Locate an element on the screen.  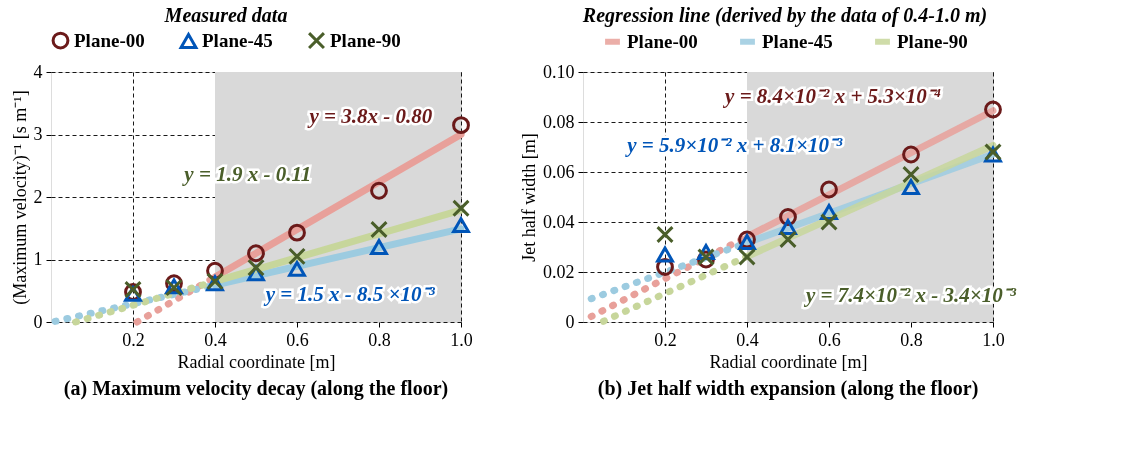
y-tick-label: 3 is located at coordinates (38, 134).